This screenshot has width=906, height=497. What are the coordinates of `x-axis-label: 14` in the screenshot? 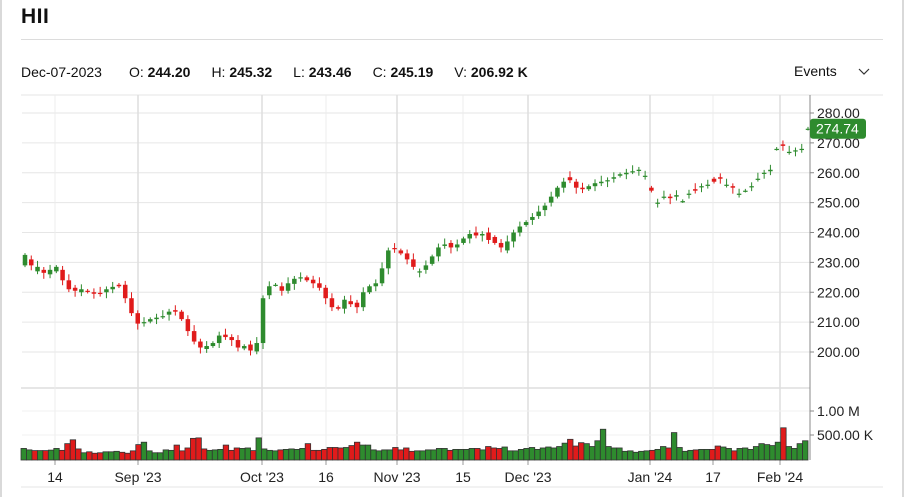 It's located at (55, 477).